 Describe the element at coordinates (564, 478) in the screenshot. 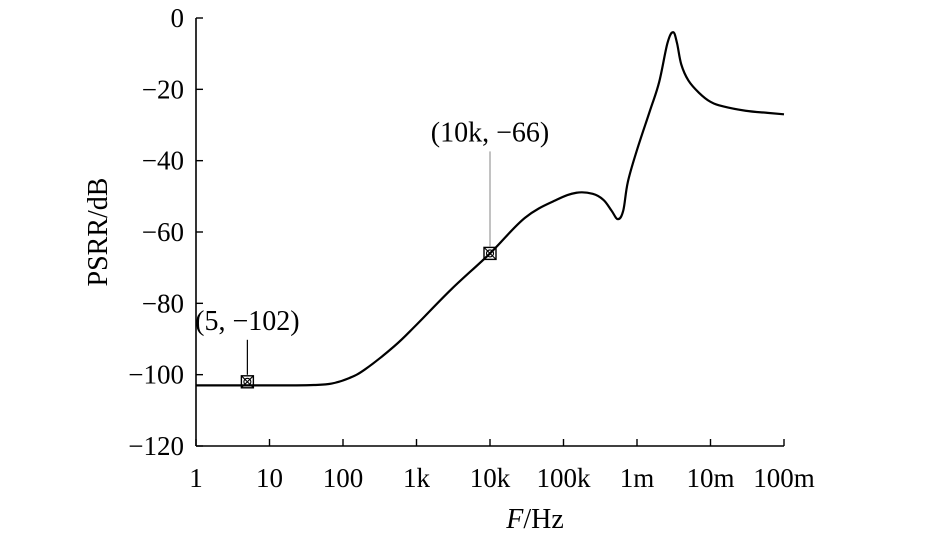

I see `x-tick-label: 100k` at that location.